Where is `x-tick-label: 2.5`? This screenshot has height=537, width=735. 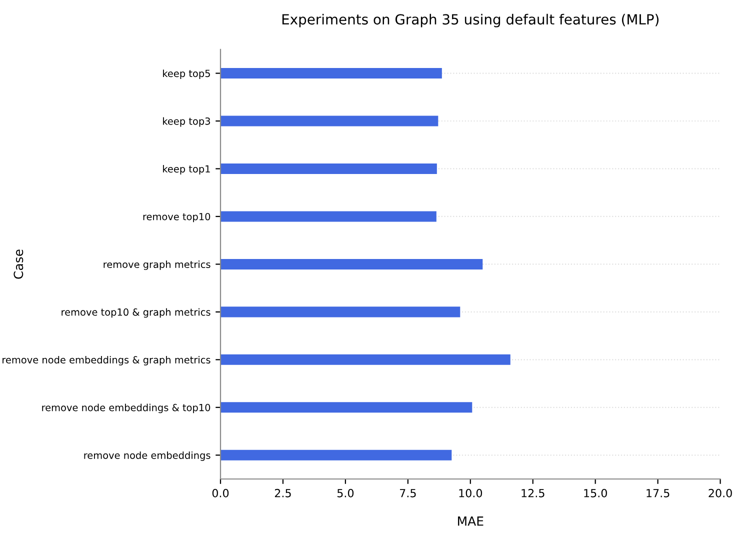
x-tick-label: 2.5 is located at coordinates (282, 493).